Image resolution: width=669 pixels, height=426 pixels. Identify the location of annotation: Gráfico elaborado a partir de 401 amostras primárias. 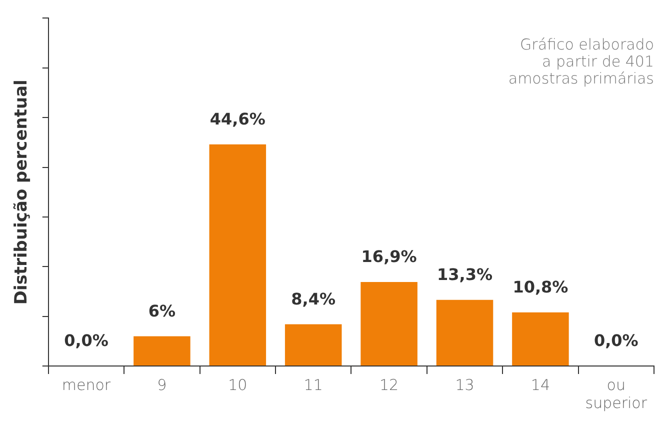
(581, 62).